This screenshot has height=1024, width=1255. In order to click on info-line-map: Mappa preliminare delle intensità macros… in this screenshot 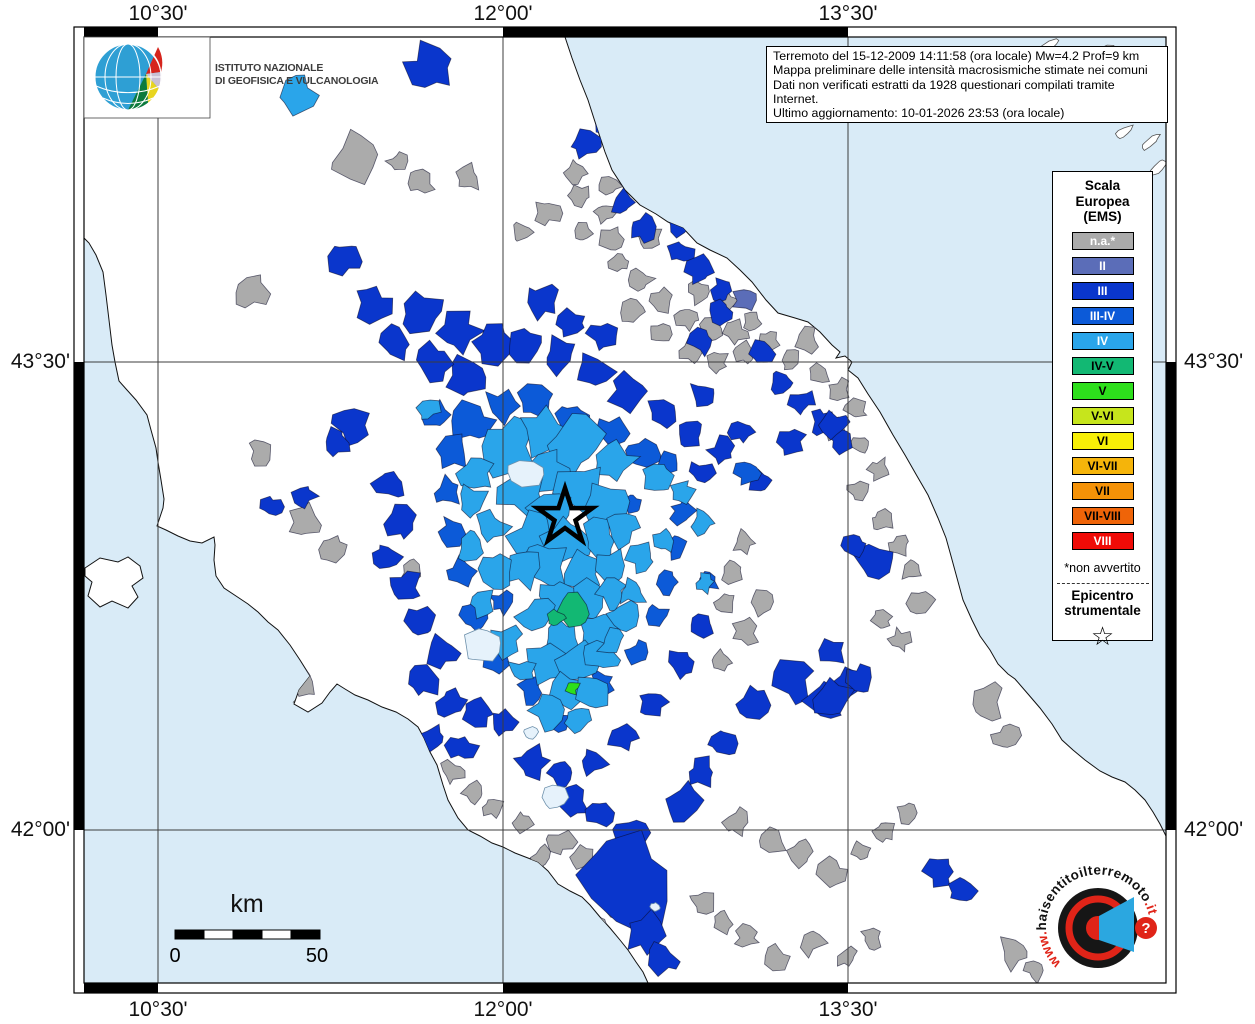, I will do `click(960, 70)`.